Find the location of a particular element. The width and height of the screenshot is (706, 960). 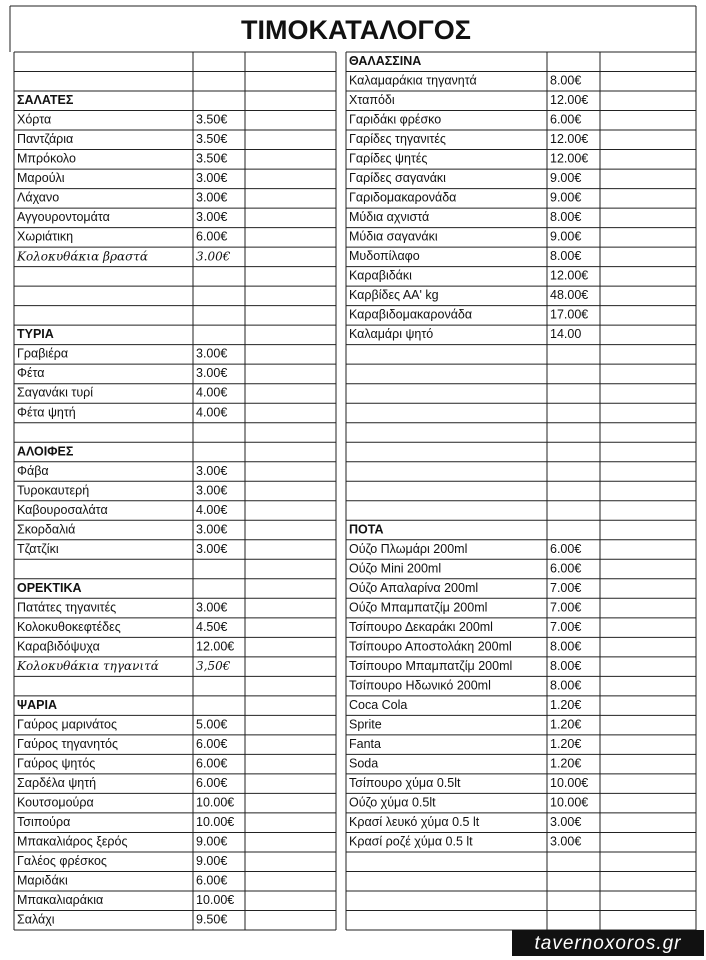

item-name: Φέτα is located at coordinates (31, 373).